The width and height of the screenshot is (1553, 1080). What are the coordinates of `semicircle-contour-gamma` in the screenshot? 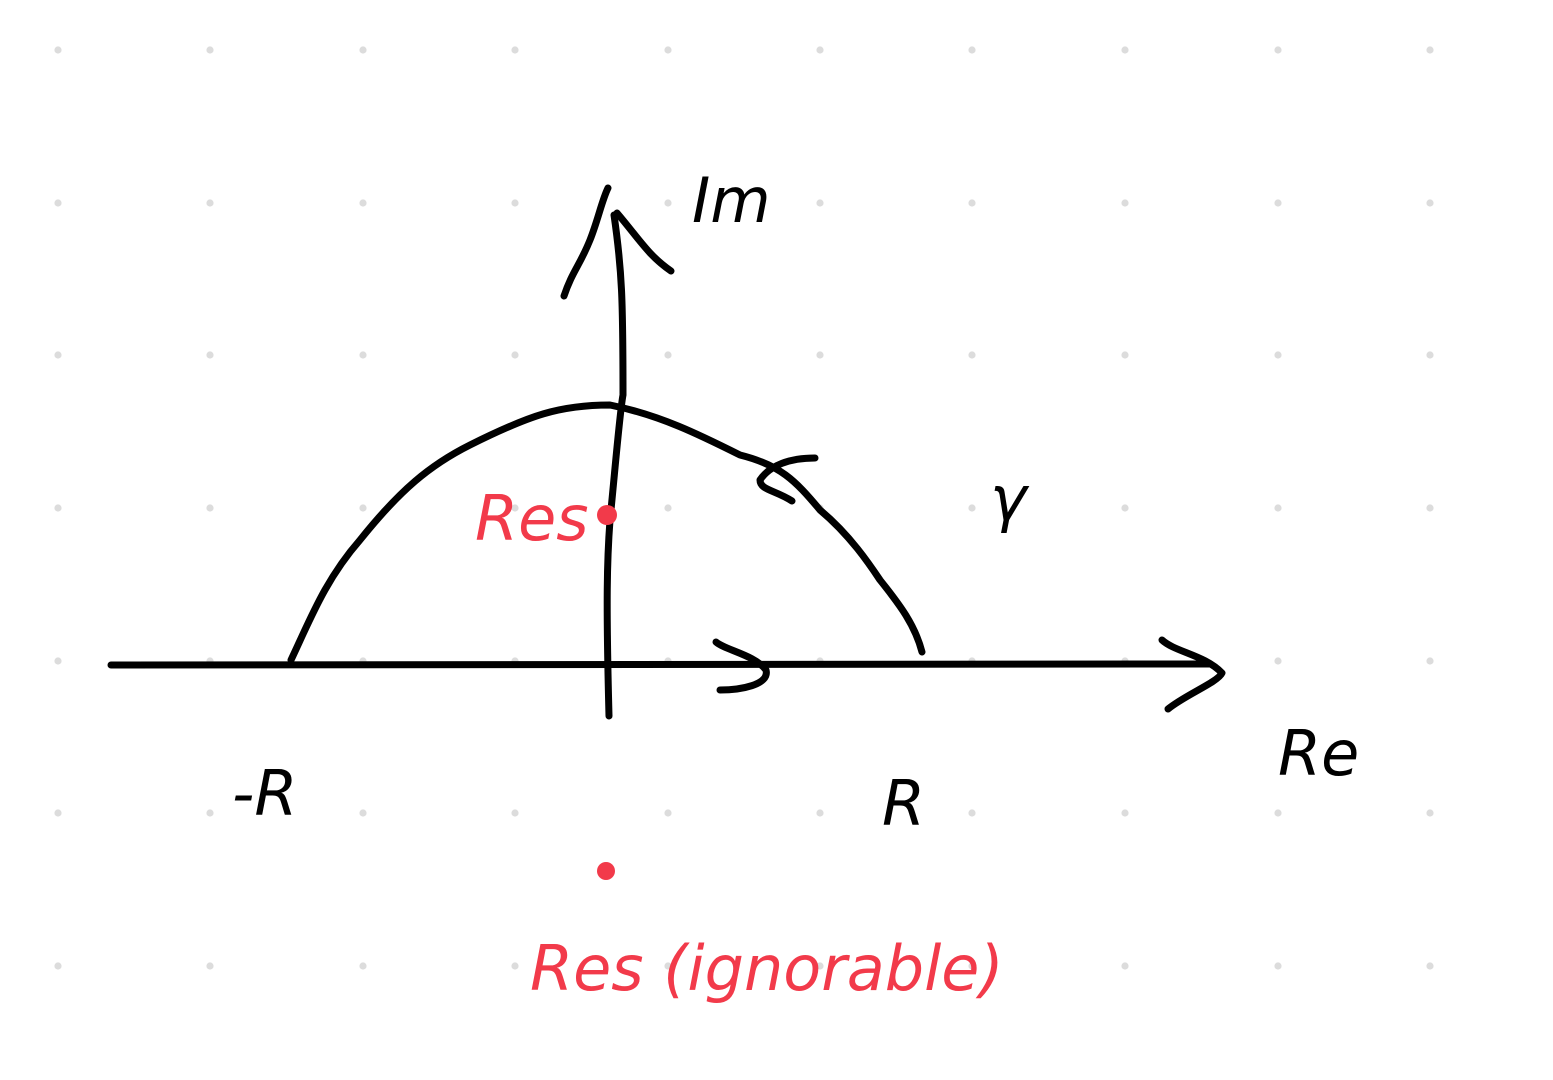 It's located at (606, 532).